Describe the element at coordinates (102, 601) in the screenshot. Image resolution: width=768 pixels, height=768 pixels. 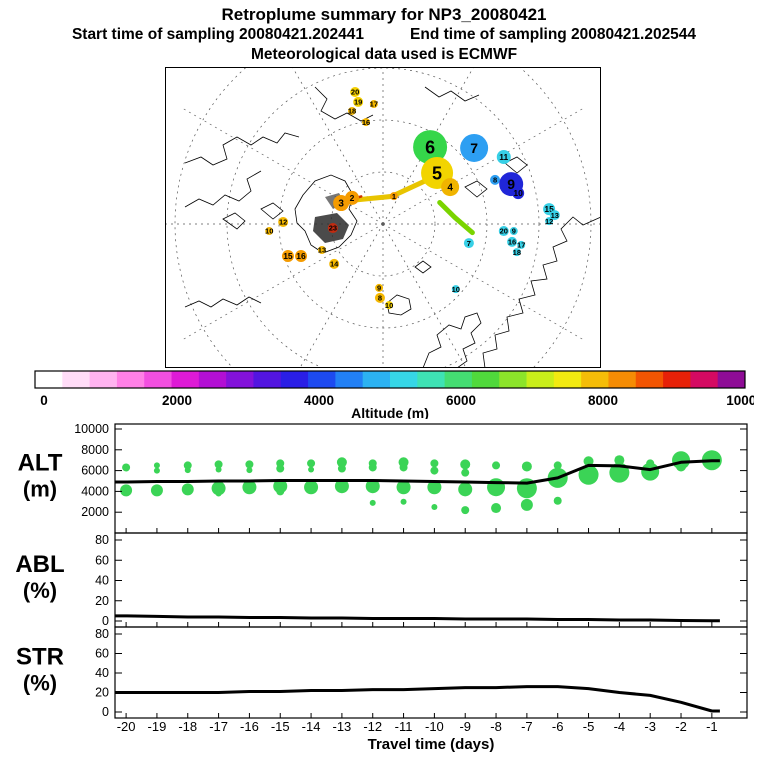
I see `y-tick-label: 20` at that location.